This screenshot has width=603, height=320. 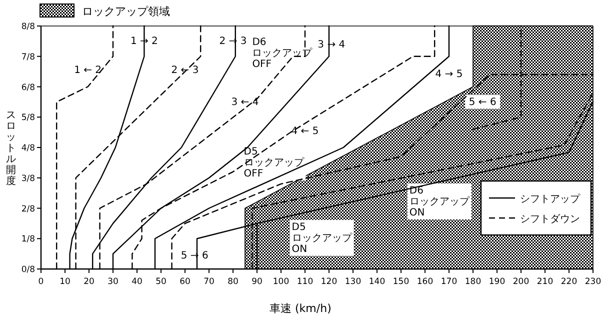 What do you see at coordinates (550, 219) in the screenshot?
I see `legend-label: シフトダウン` at bounding box center [550, 219].